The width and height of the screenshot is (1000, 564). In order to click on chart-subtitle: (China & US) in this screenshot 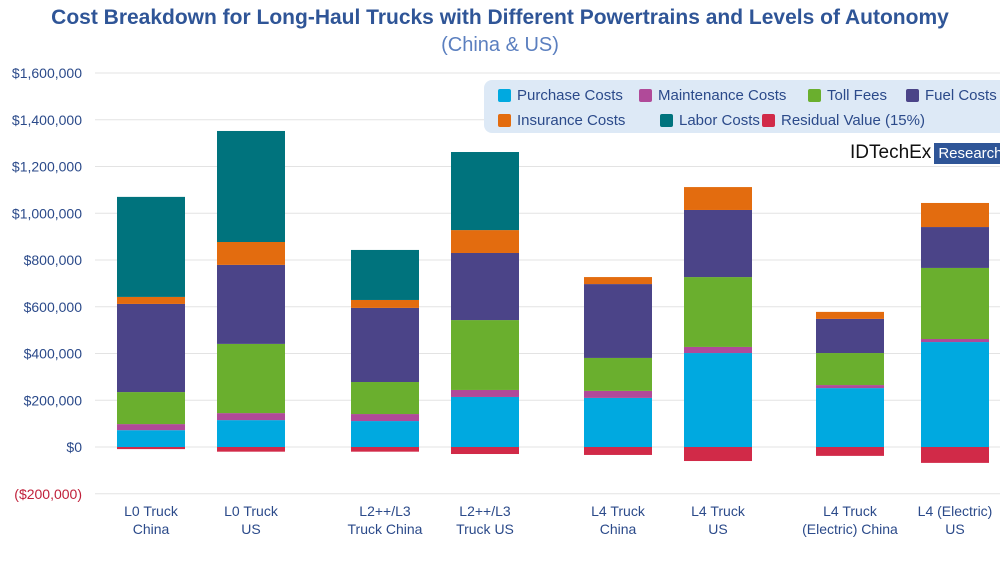, I will do `click(500, 45)`.